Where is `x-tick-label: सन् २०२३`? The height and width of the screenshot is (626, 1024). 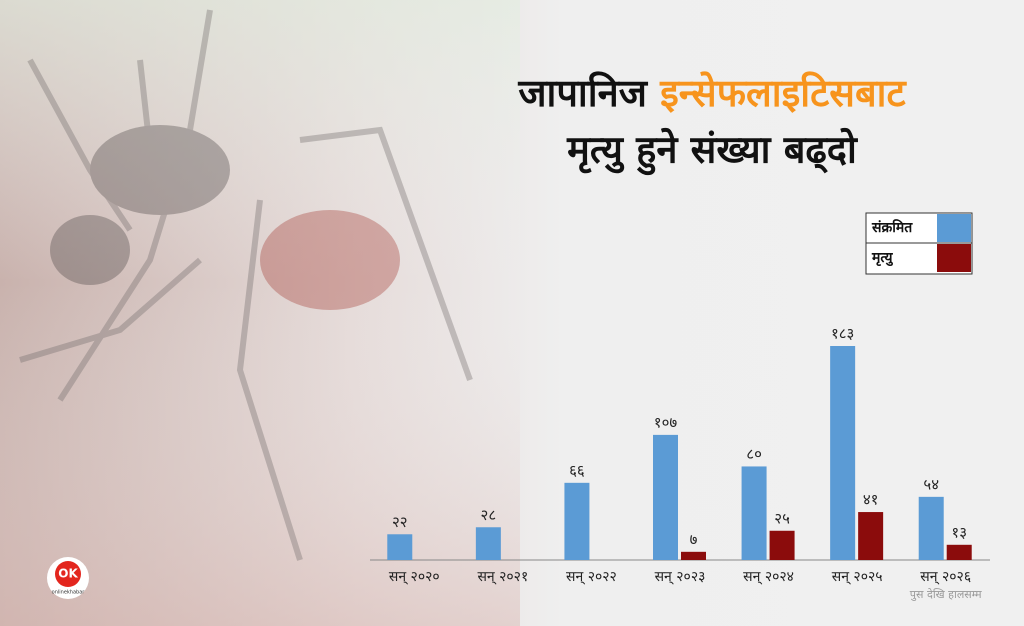 x-tick-label: सन् २०२३ is located at coordinates (680, 577).